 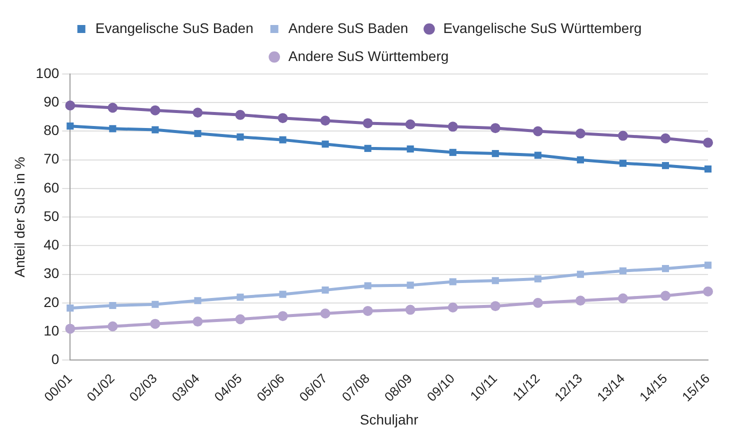 I want to click on legend-label: Evangelische SuS Württemberg, so click(x=542, y=28).